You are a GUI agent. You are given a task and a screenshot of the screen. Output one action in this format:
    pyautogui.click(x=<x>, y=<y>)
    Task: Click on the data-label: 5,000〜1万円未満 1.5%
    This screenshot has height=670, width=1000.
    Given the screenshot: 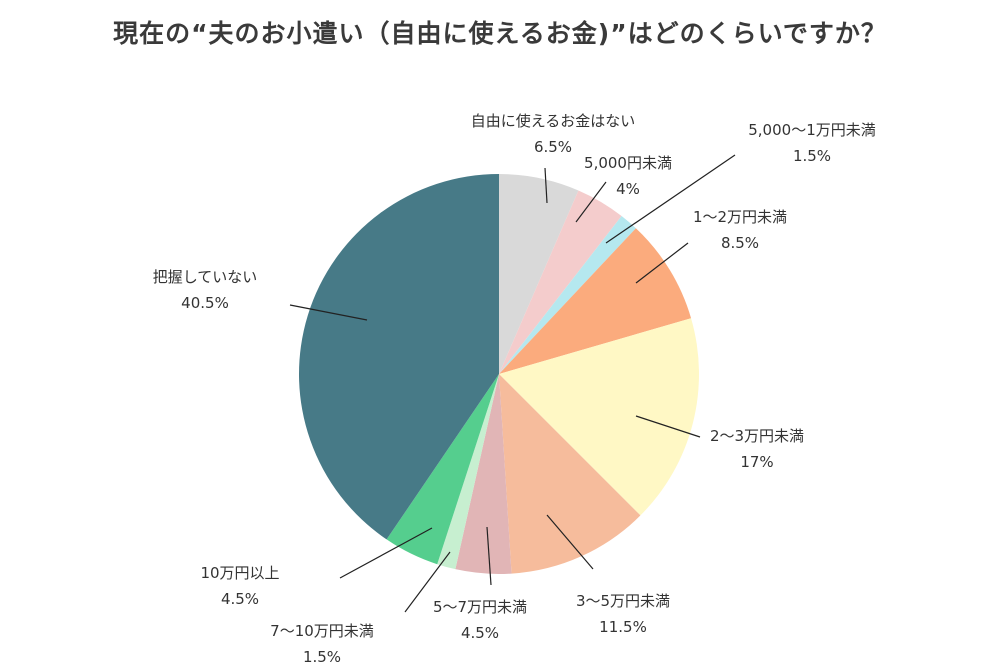 What is the action you would take?
    pyautogui.click(x=812, y=143)
    